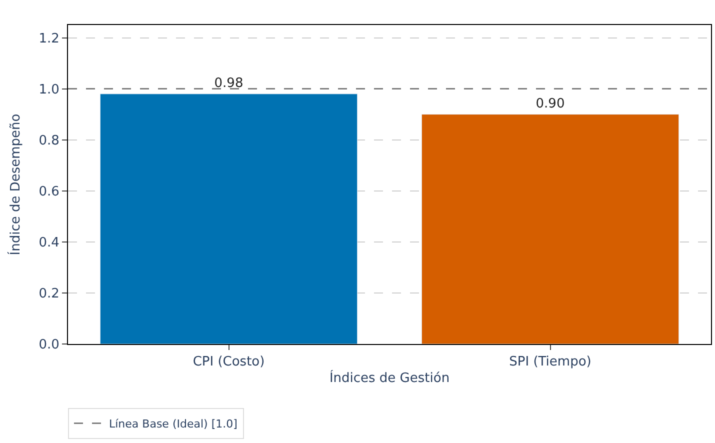 This screenshot has width=715, height=443. What do you see at coordinates (49, 90) in the screenshot?
I see `y-tick-label: 1.0` at bounding box center [49, 90].